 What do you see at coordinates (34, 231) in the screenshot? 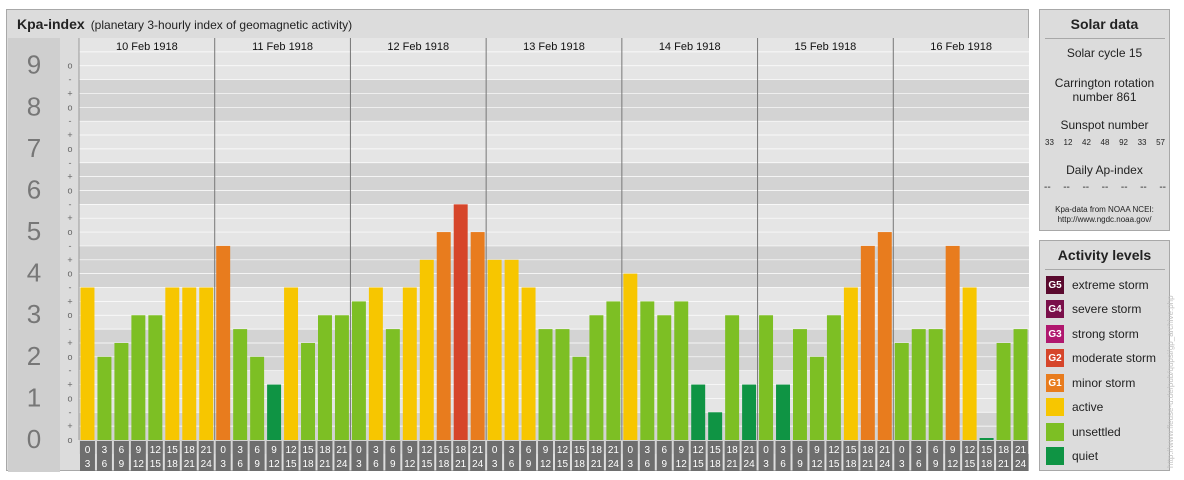
I see `y-tick-label: 5` at bounding box center [34, 231].